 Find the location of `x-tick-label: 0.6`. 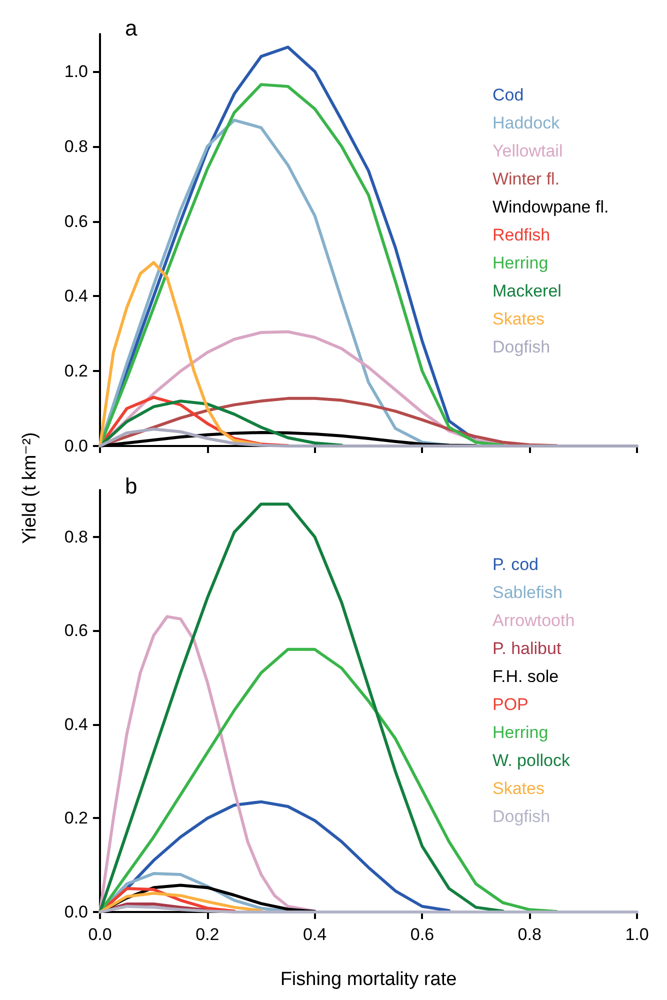

x-tick-label: 0.6 is located at coordinates (422, 934).